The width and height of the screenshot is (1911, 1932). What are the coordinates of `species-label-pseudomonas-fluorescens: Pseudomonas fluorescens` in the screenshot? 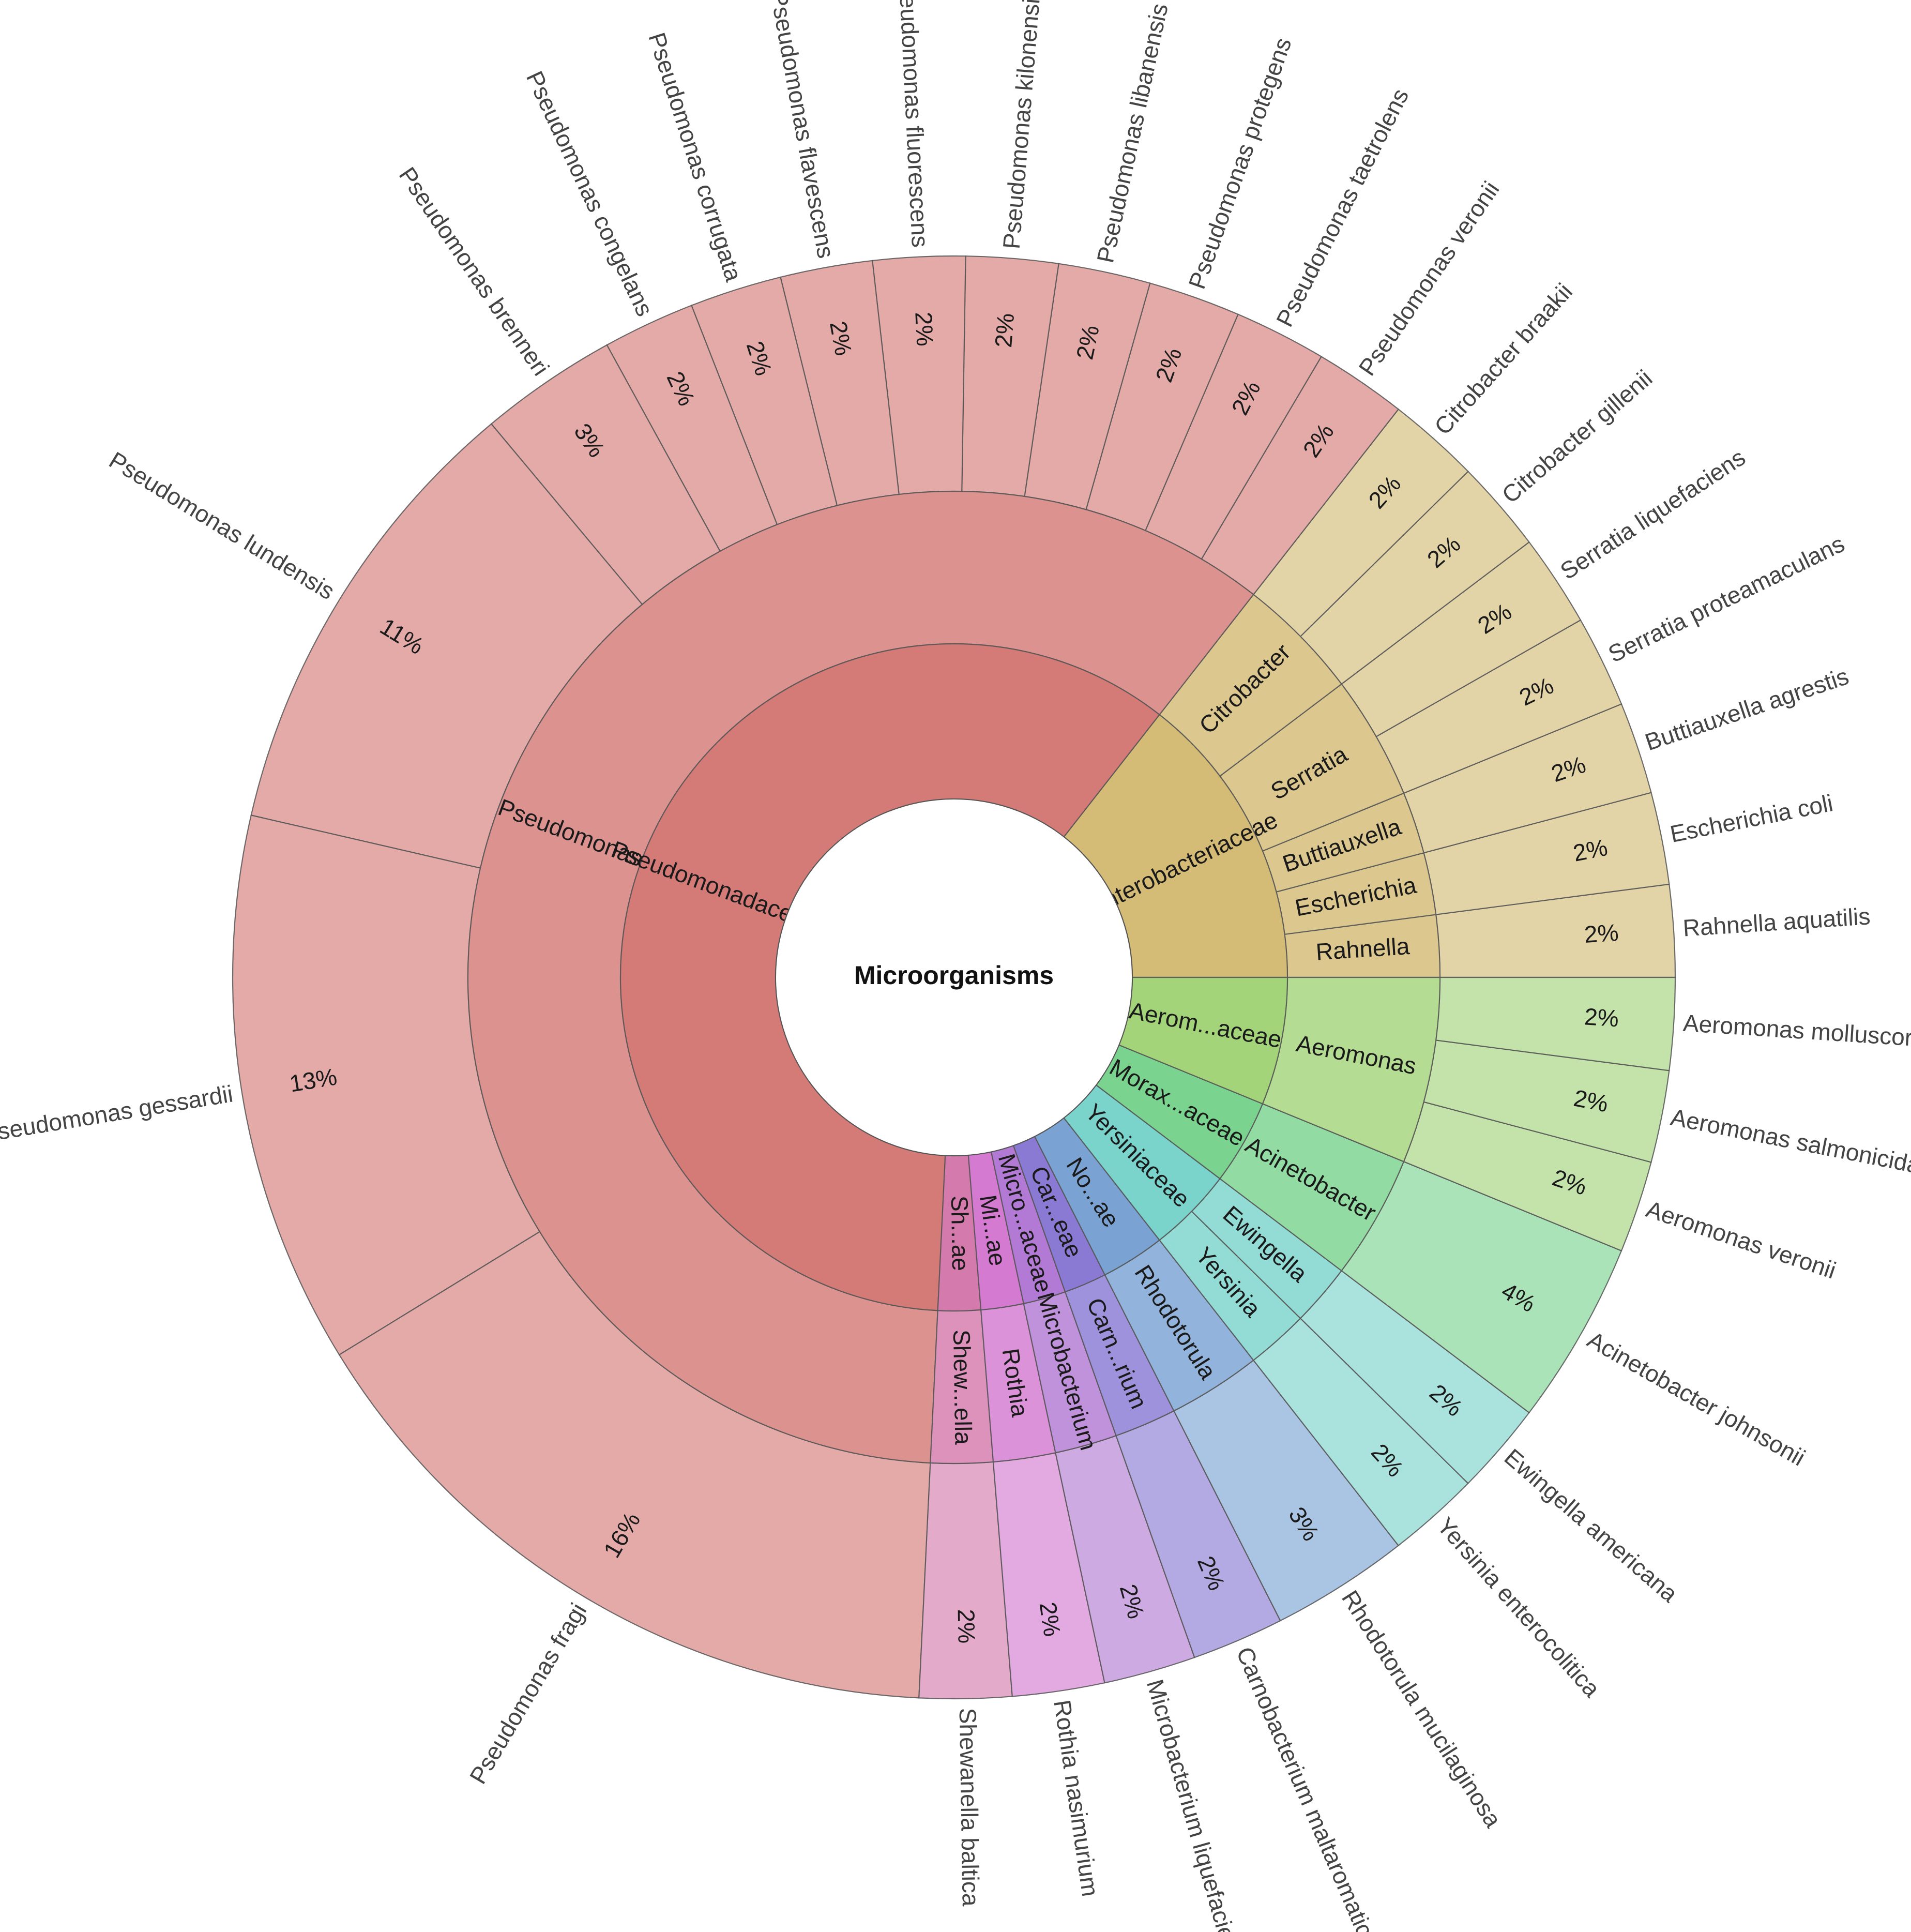 It's located at (913, 124).